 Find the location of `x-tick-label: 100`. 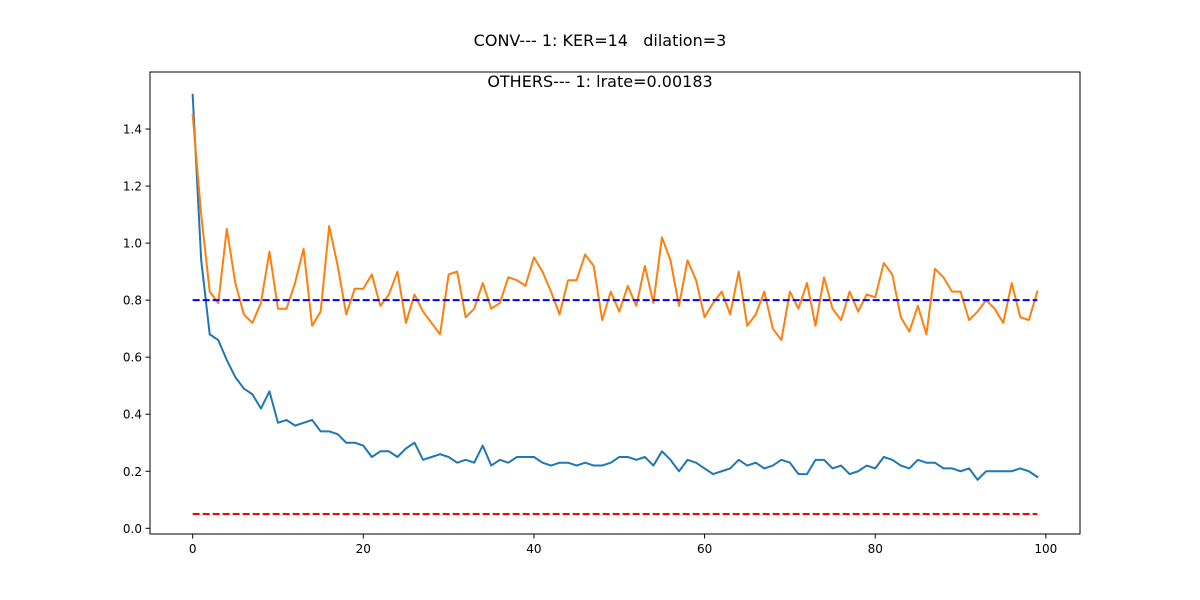

x-tick-label: 100 is located at coordinates (1045, 549).